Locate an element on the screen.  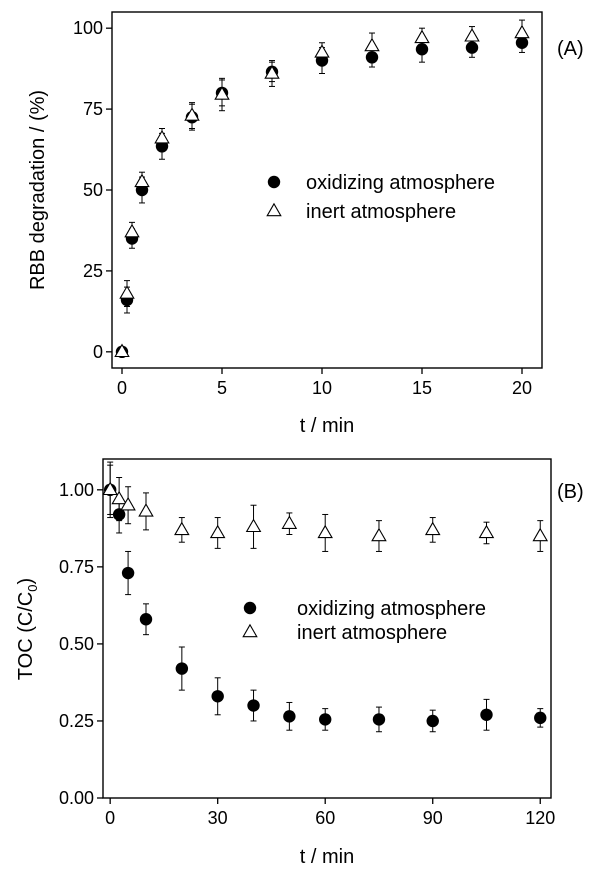
x-tick-label: 20 is located at coordinates (522, 388).